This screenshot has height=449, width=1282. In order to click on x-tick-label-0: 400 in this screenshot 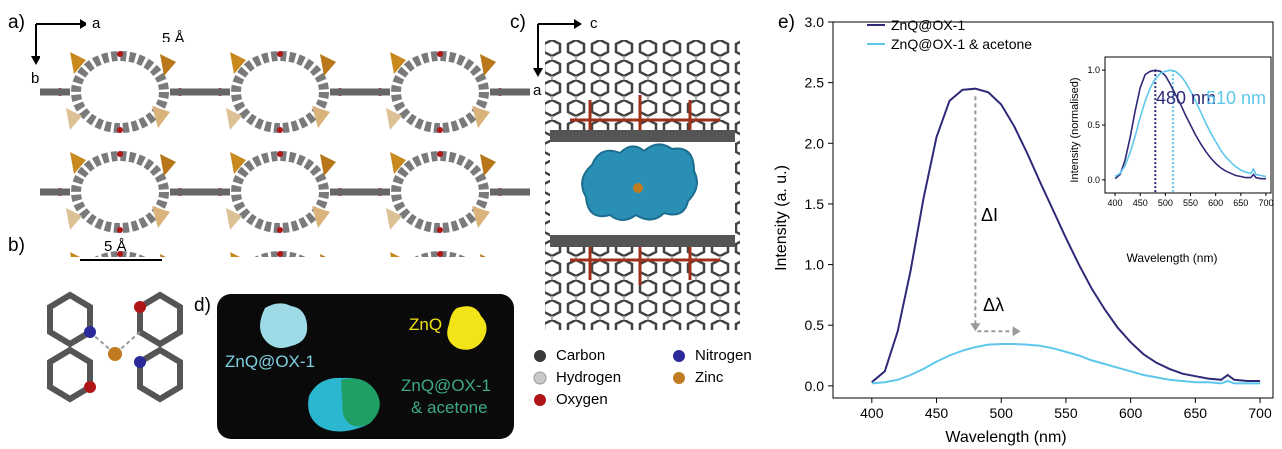, I will do `click(872, 413)`.